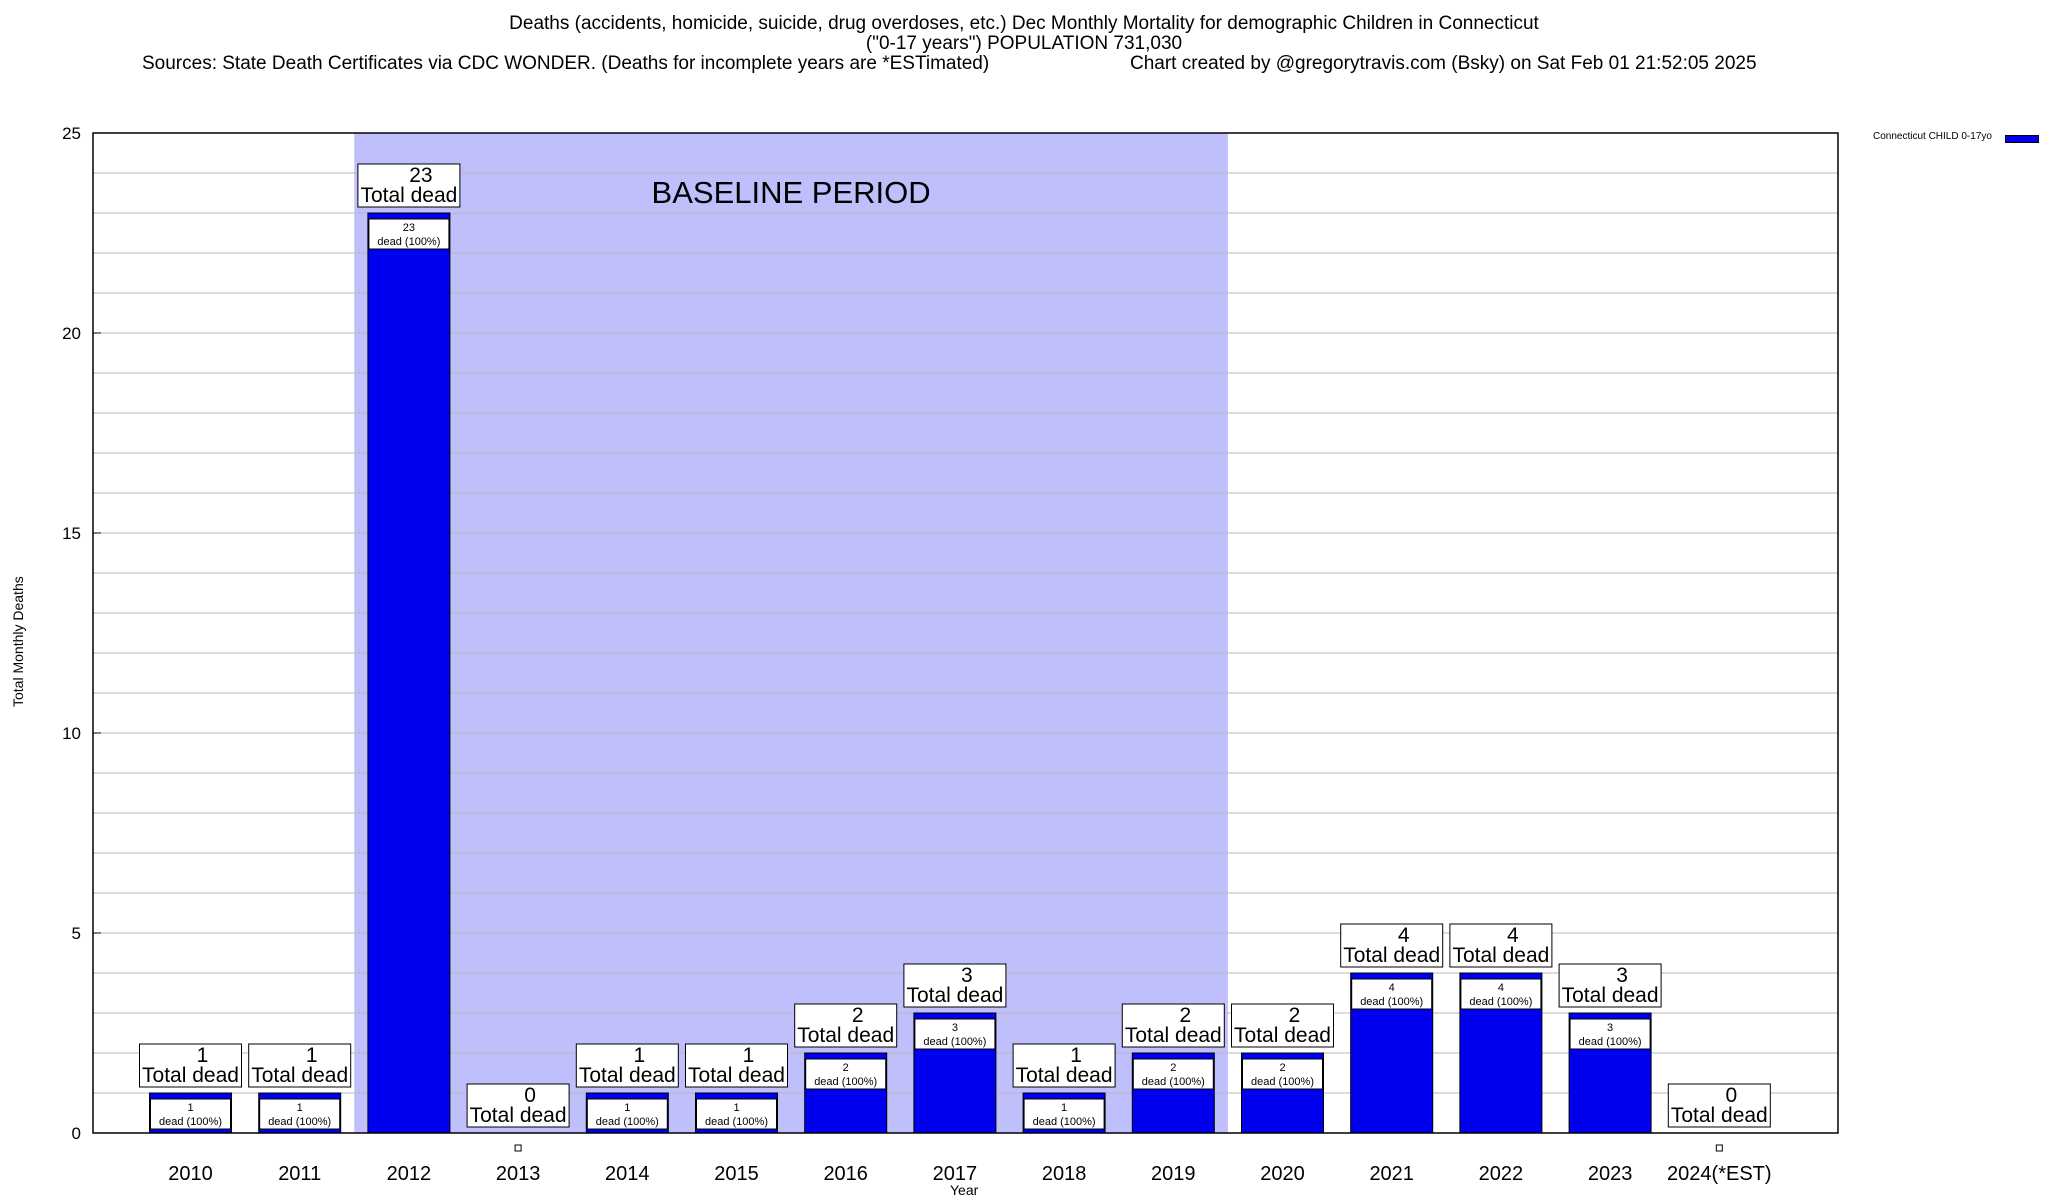 The height and width of the screenshot is (1200, 2048). I want to click on y-tick-label: 0, so click(76, 1133).